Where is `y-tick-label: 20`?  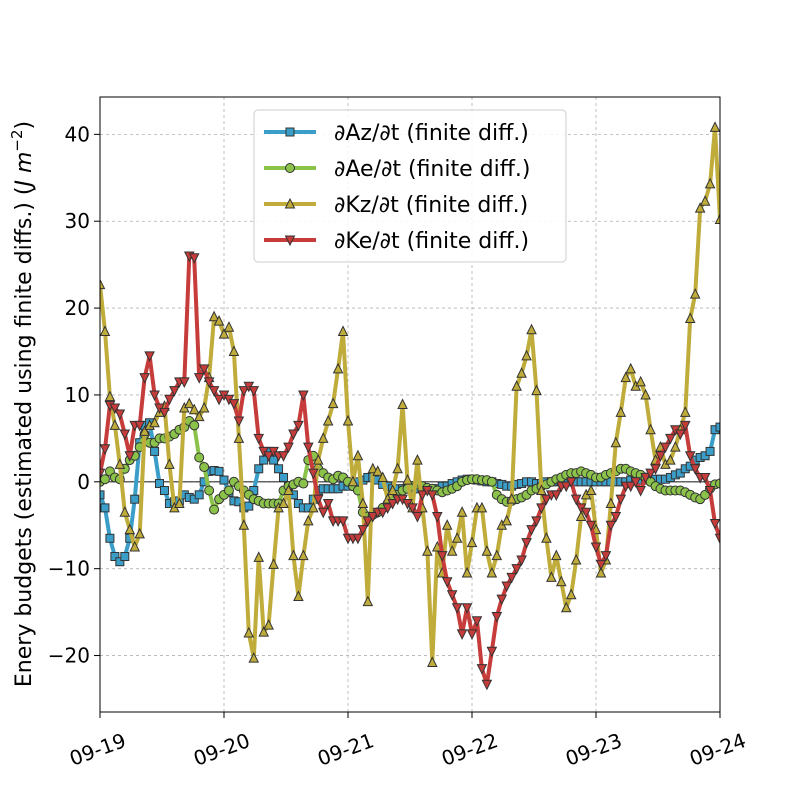 y-tick-label: 20 is located at coordinates (77, 308).